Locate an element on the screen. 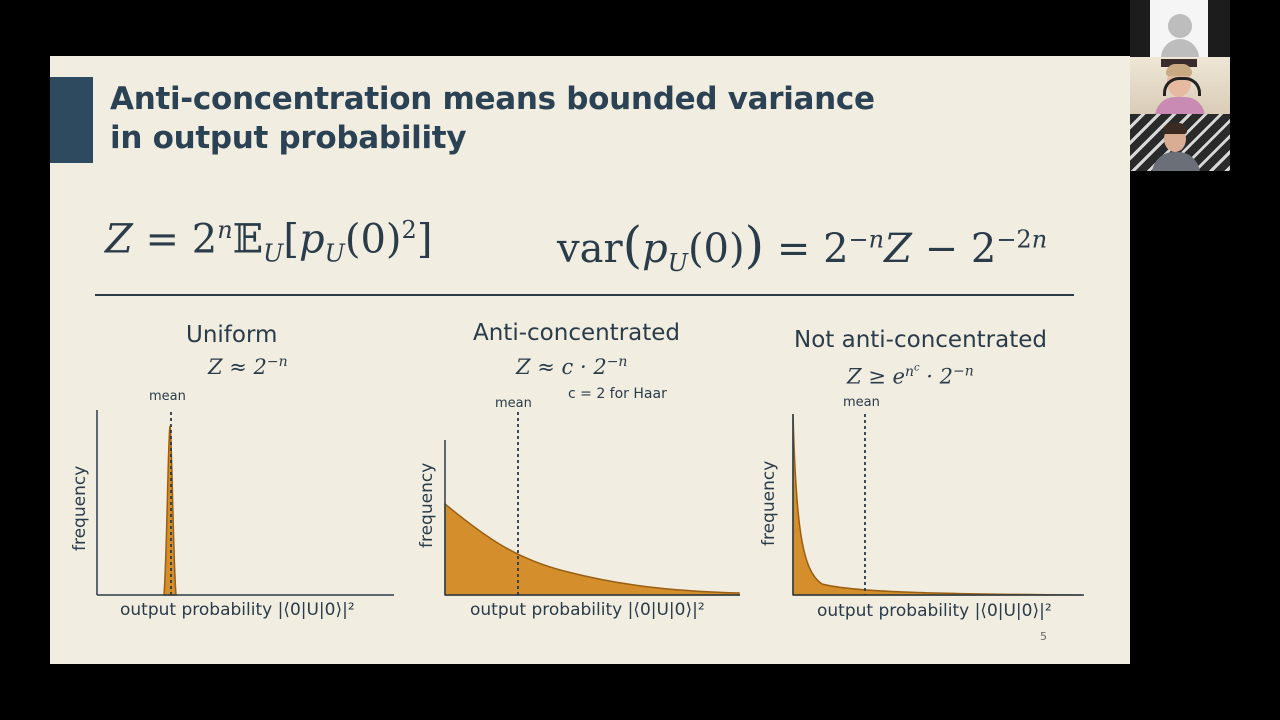 Image resolution: width=1280 pixels, height=720 pixels. video-tile-avatar is located at coordinates (1180, 28).